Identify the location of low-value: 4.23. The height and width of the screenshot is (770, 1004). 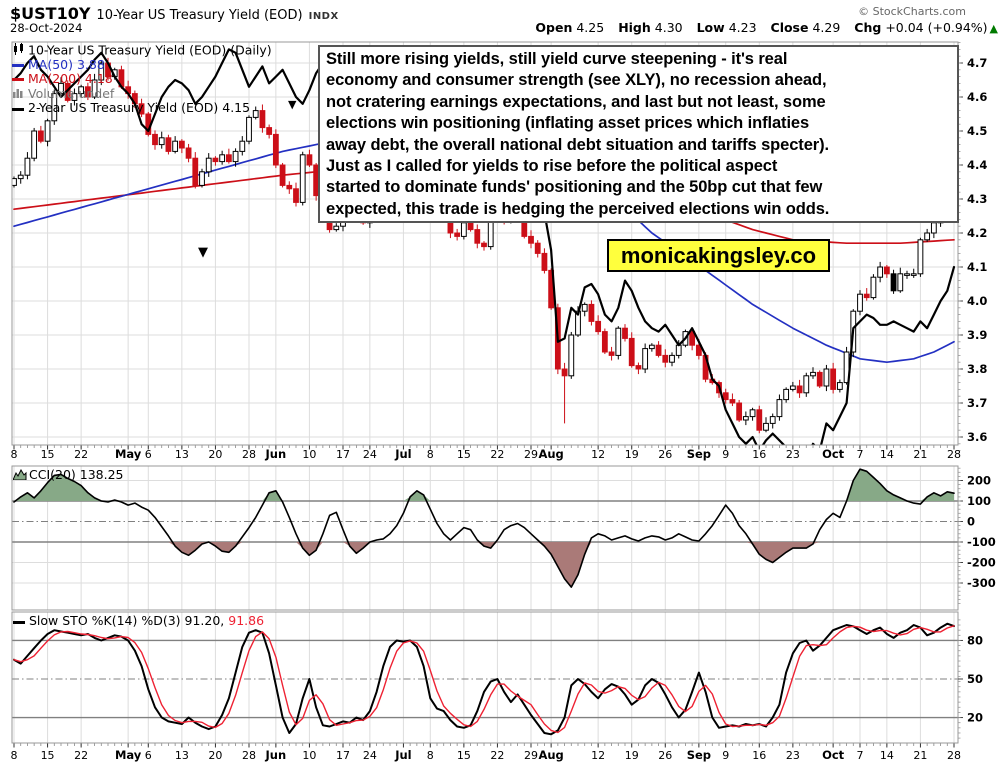
(742, 27).